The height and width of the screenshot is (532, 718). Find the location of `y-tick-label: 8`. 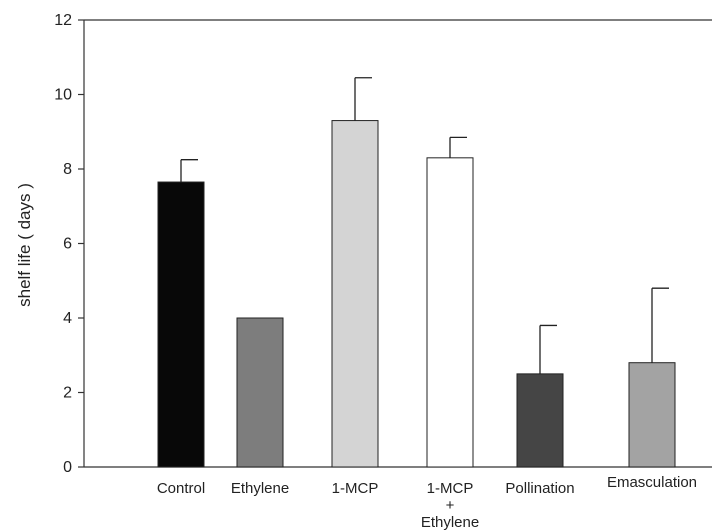

y-tick-label: 8 is located at coordinates (67, 169).